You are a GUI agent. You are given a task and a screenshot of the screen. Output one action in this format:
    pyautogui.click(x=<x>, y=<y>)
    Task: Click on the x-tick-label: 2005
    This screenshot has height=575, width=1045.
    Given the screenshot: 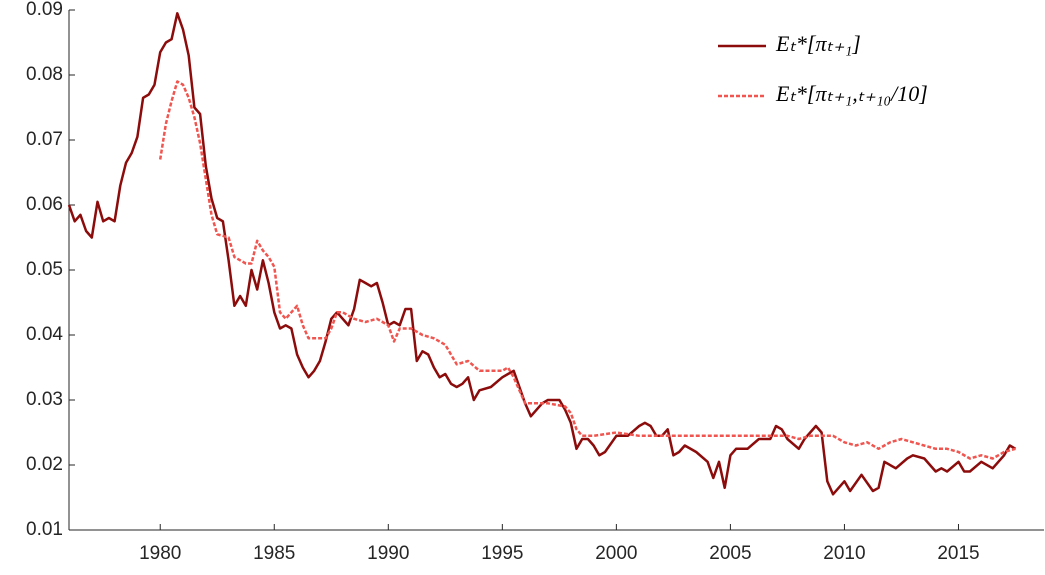 What is the action you would take?
    pyautogui.click(x=730, y=553)
    